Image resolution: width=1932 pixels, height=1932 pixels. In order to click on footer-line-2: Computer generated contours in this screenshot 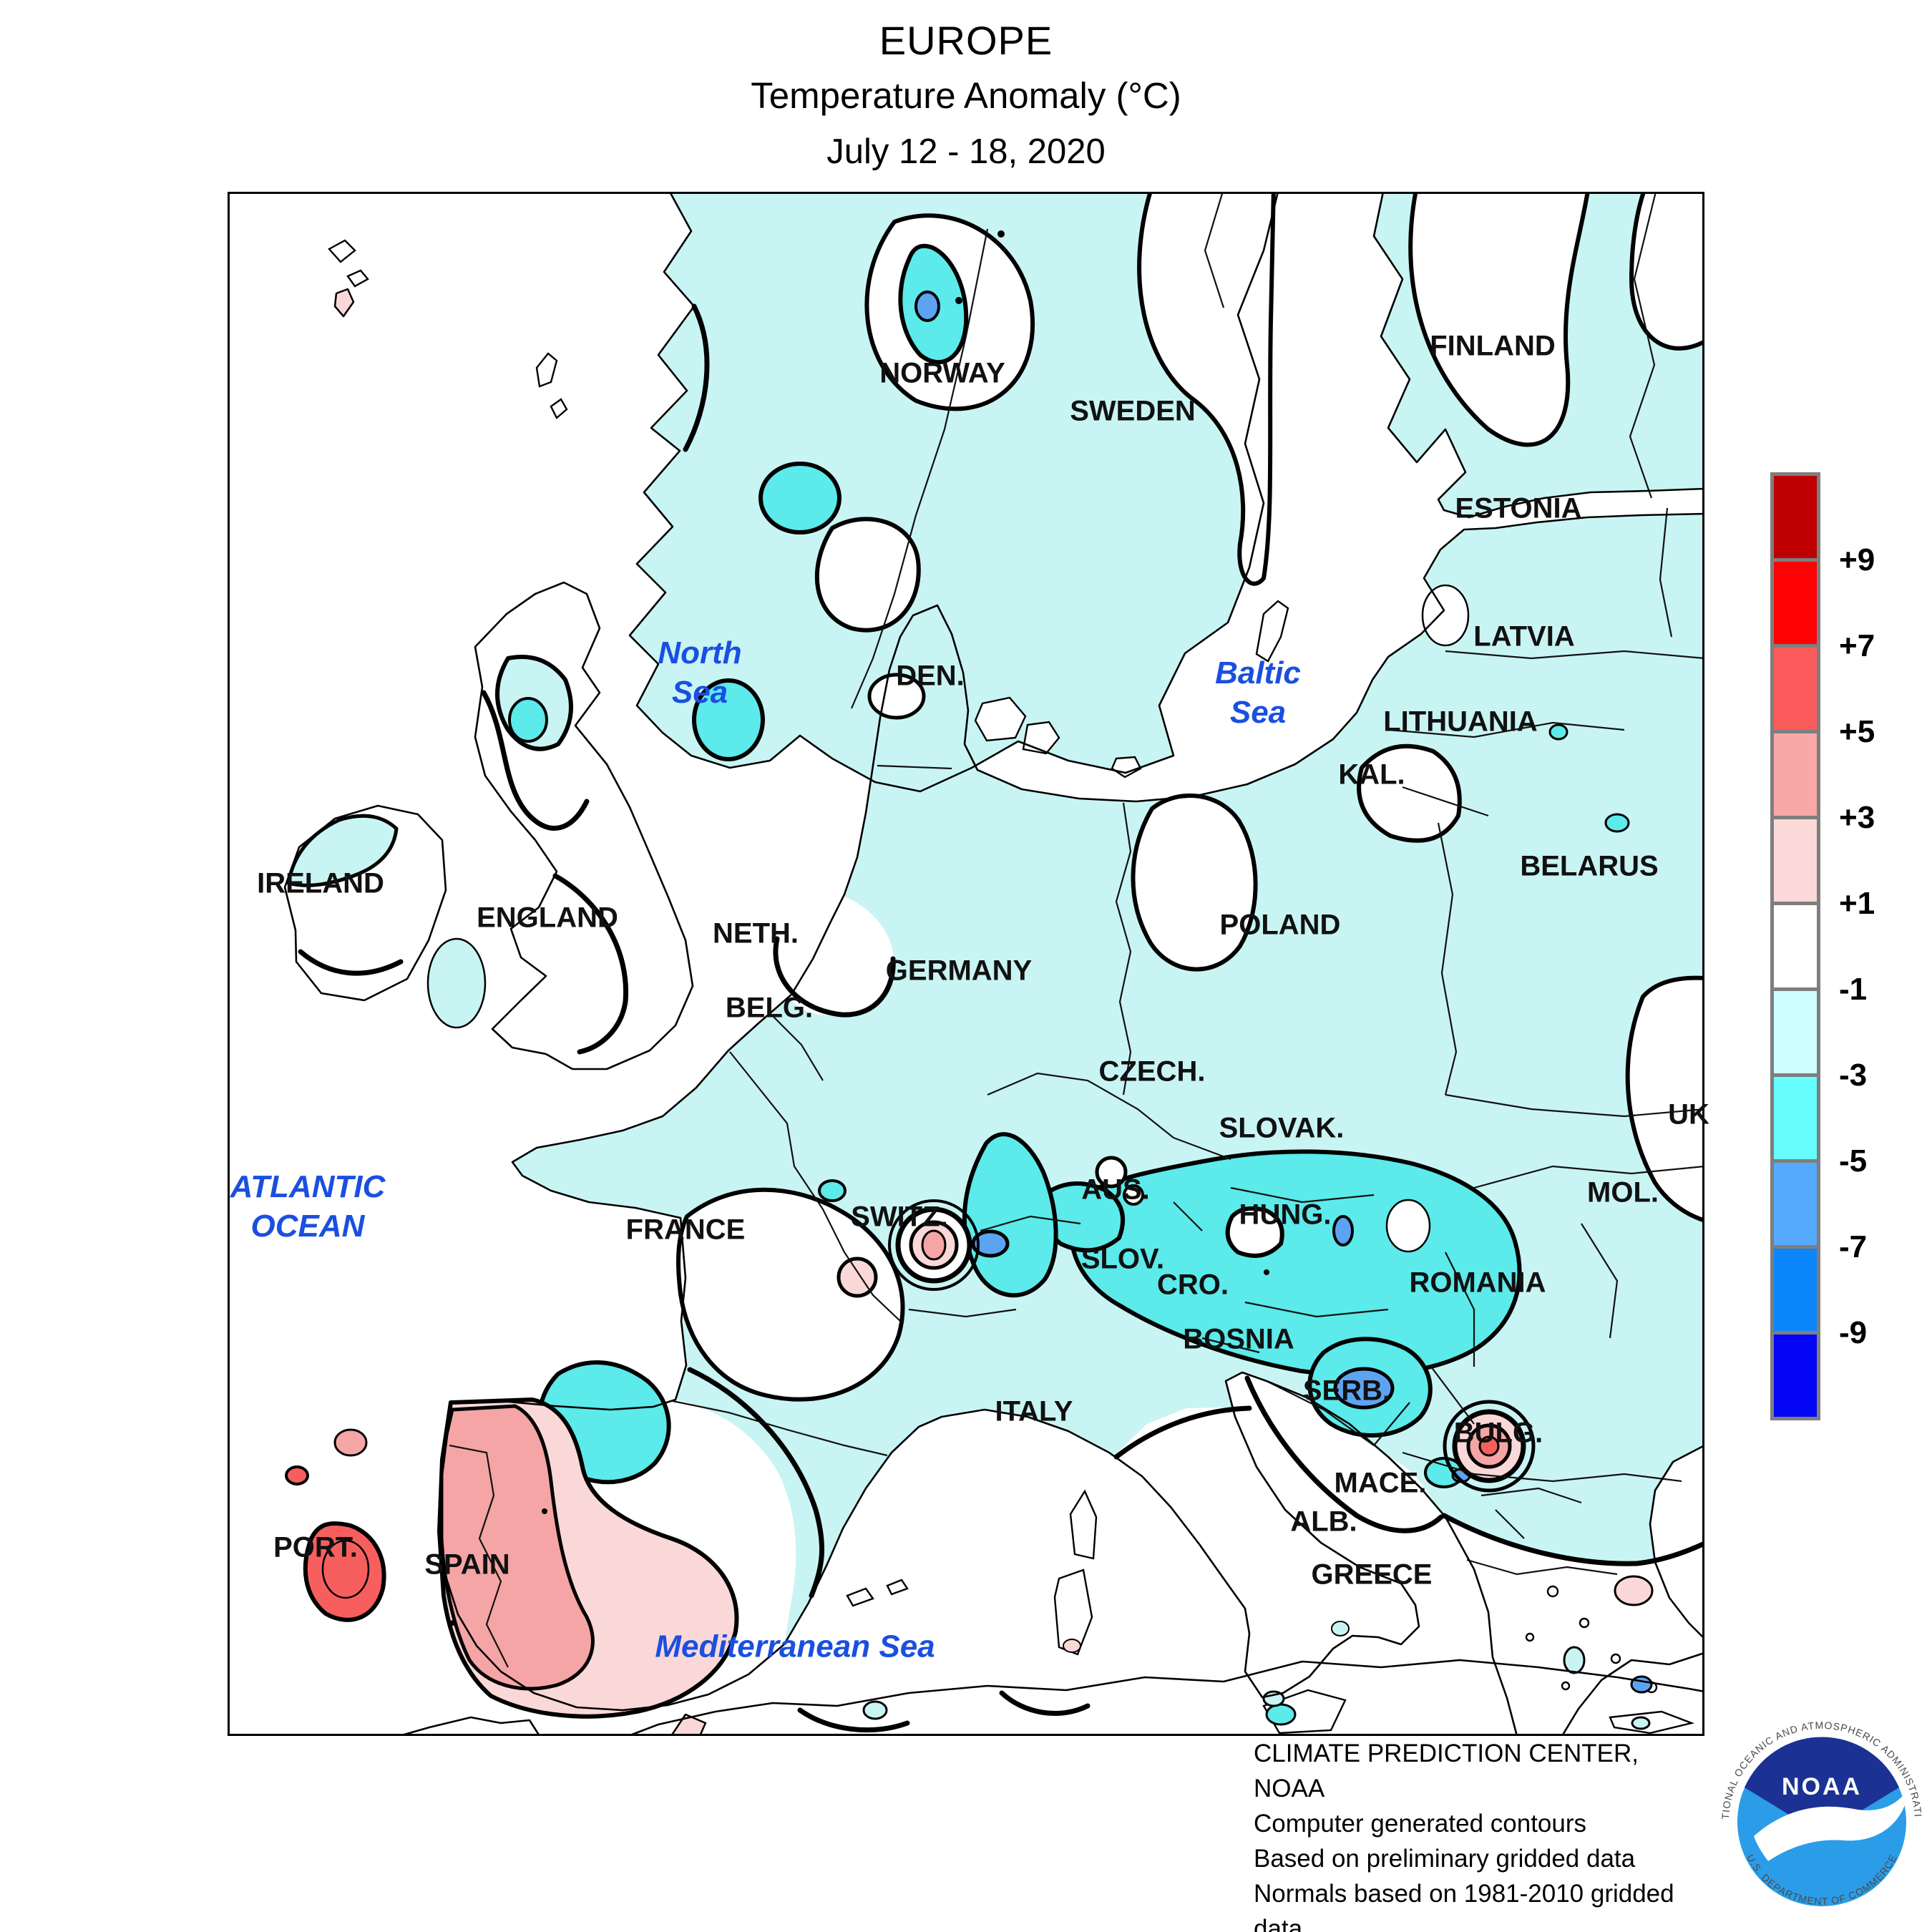, I will do `click(1420, 1824)`.